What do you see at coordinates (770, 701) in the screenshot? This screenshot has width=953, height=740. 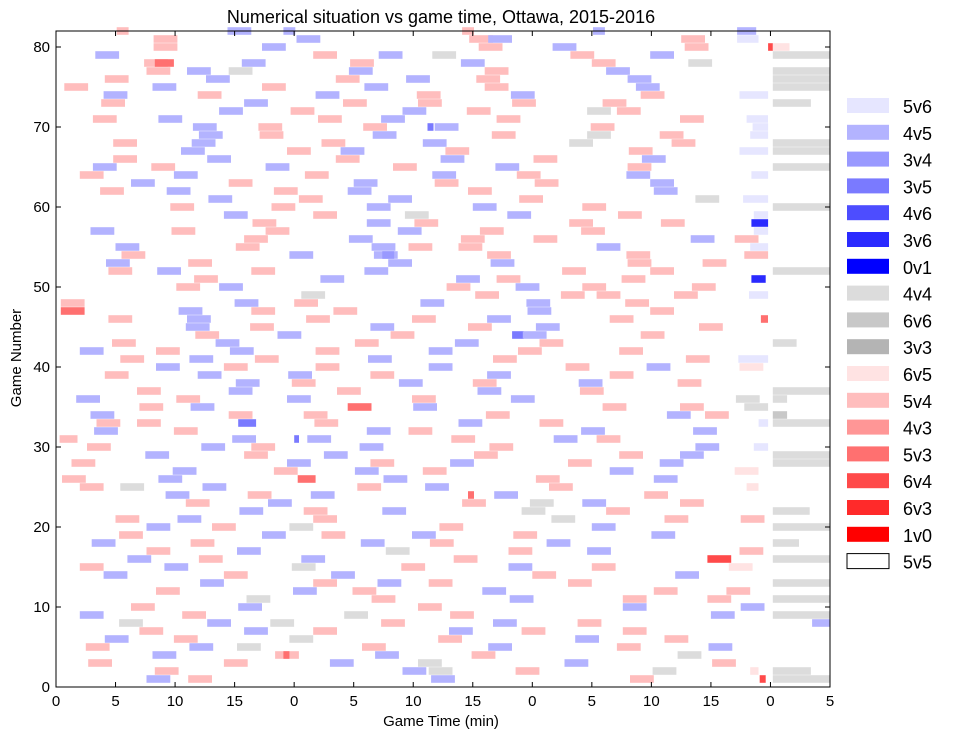 I see `x-tick-label: 0` at bounding box center [770, 701].